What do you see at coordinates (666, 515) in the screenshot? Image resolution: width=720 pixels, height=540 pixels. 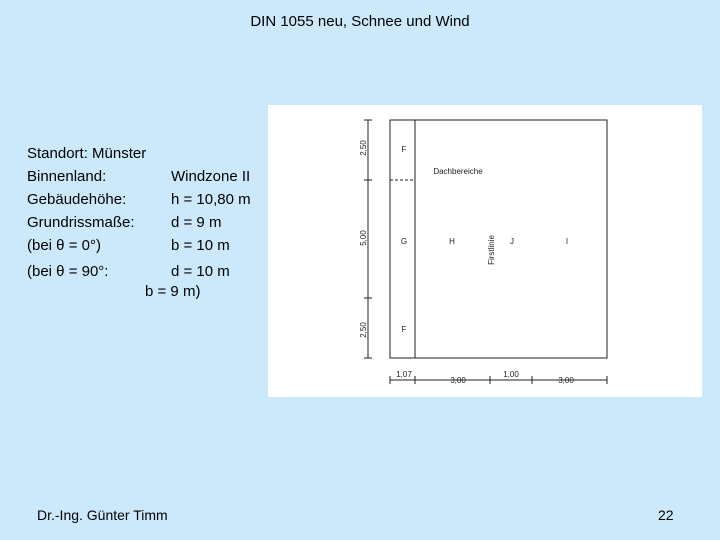 I see `page-number: 22` at bounding box center [666, 515].